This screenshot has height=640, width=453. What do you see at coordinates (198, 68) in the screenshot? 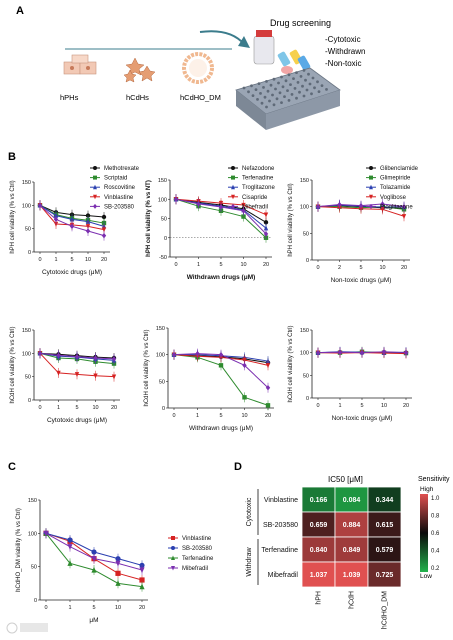
I see `organoid-icon` at bounding box center [198, 68].